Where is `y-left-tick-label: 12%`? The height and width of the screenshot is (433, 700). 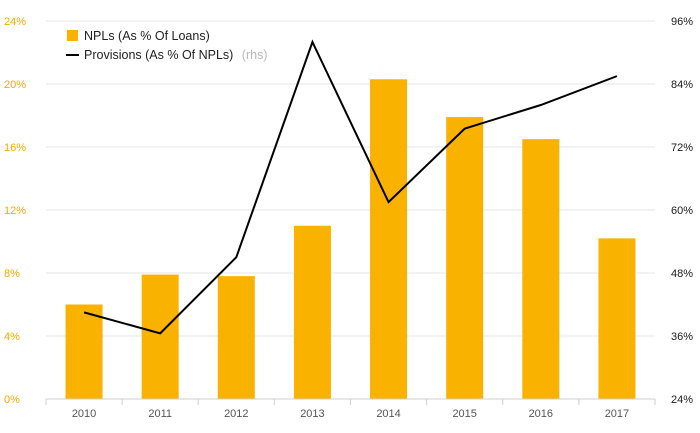
y-left-tick-label: 12% is located at coordinates (15, 211).